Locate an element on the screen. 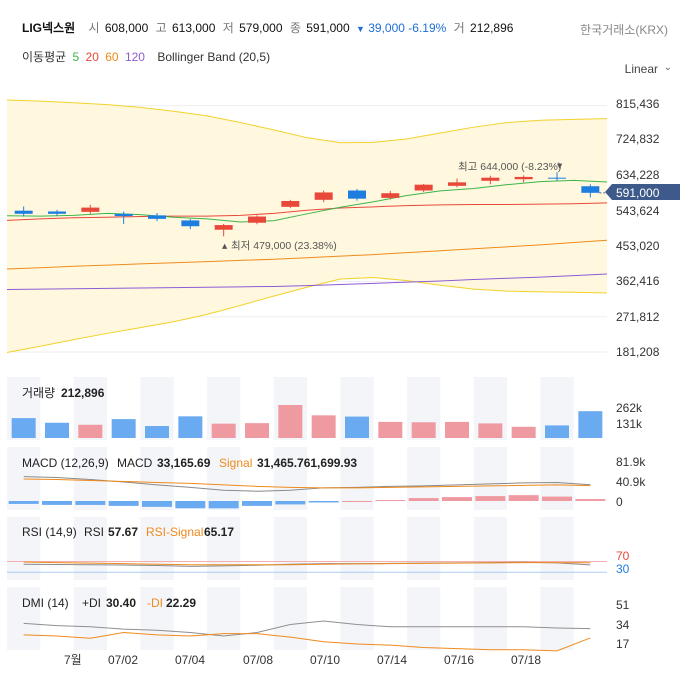  macd-signal-line is located at coordinates (307, 483).